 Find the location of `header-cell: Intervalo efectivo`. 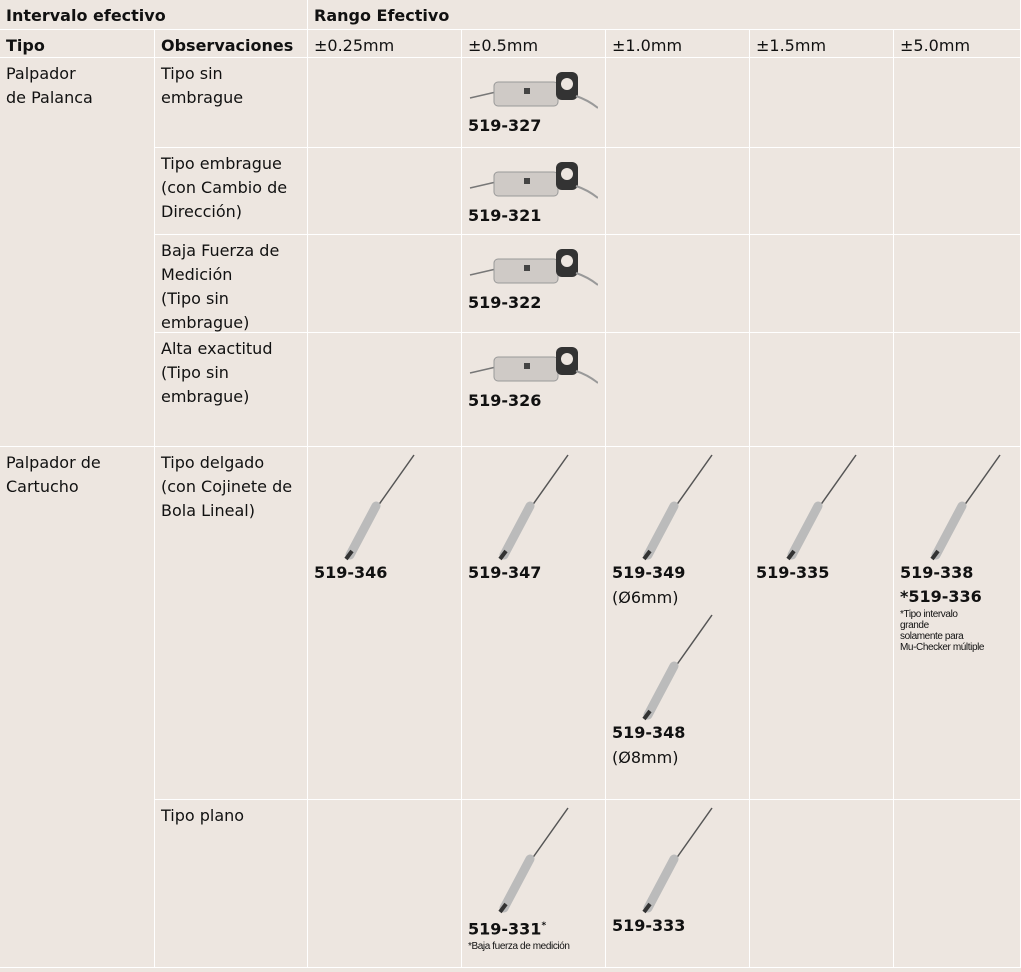

header-cell: Intervalo efectivo is located at coordinates (154, 15).